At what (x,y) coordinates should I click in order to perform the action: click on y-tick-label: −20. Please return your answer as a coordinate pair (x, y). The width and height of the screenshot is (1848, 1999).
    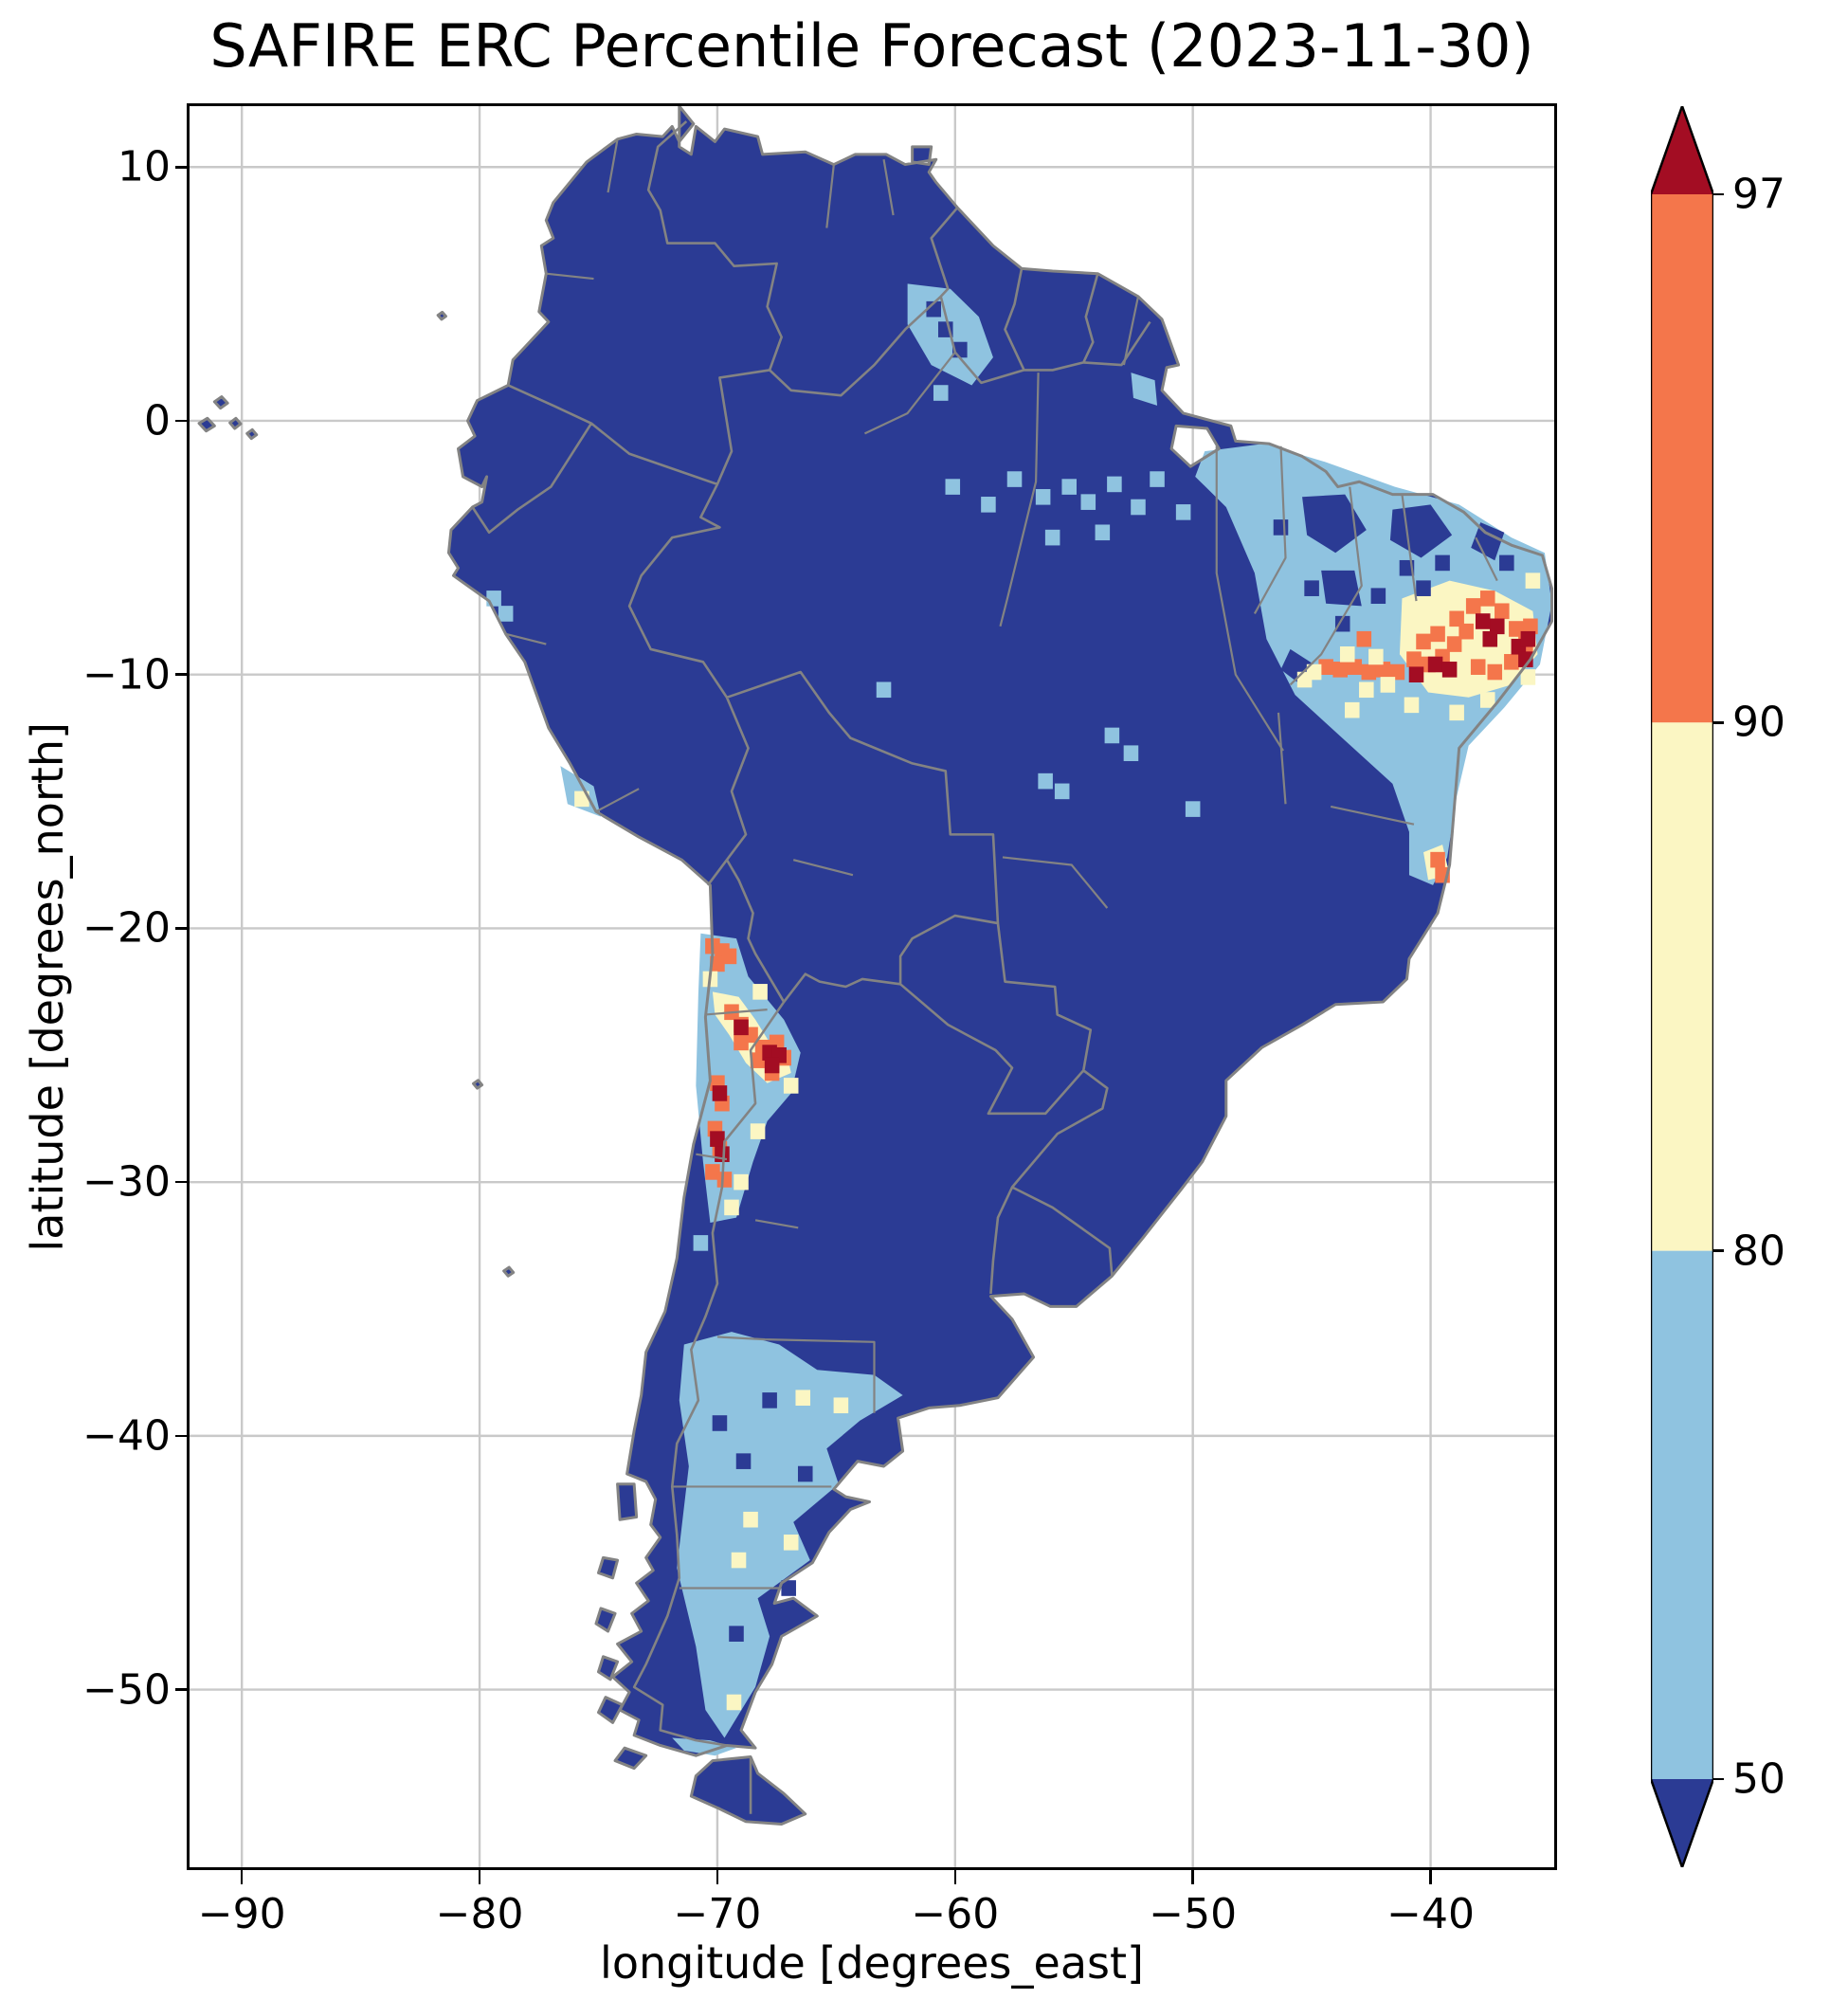
    Looking at the image, I should click on (127, 928).